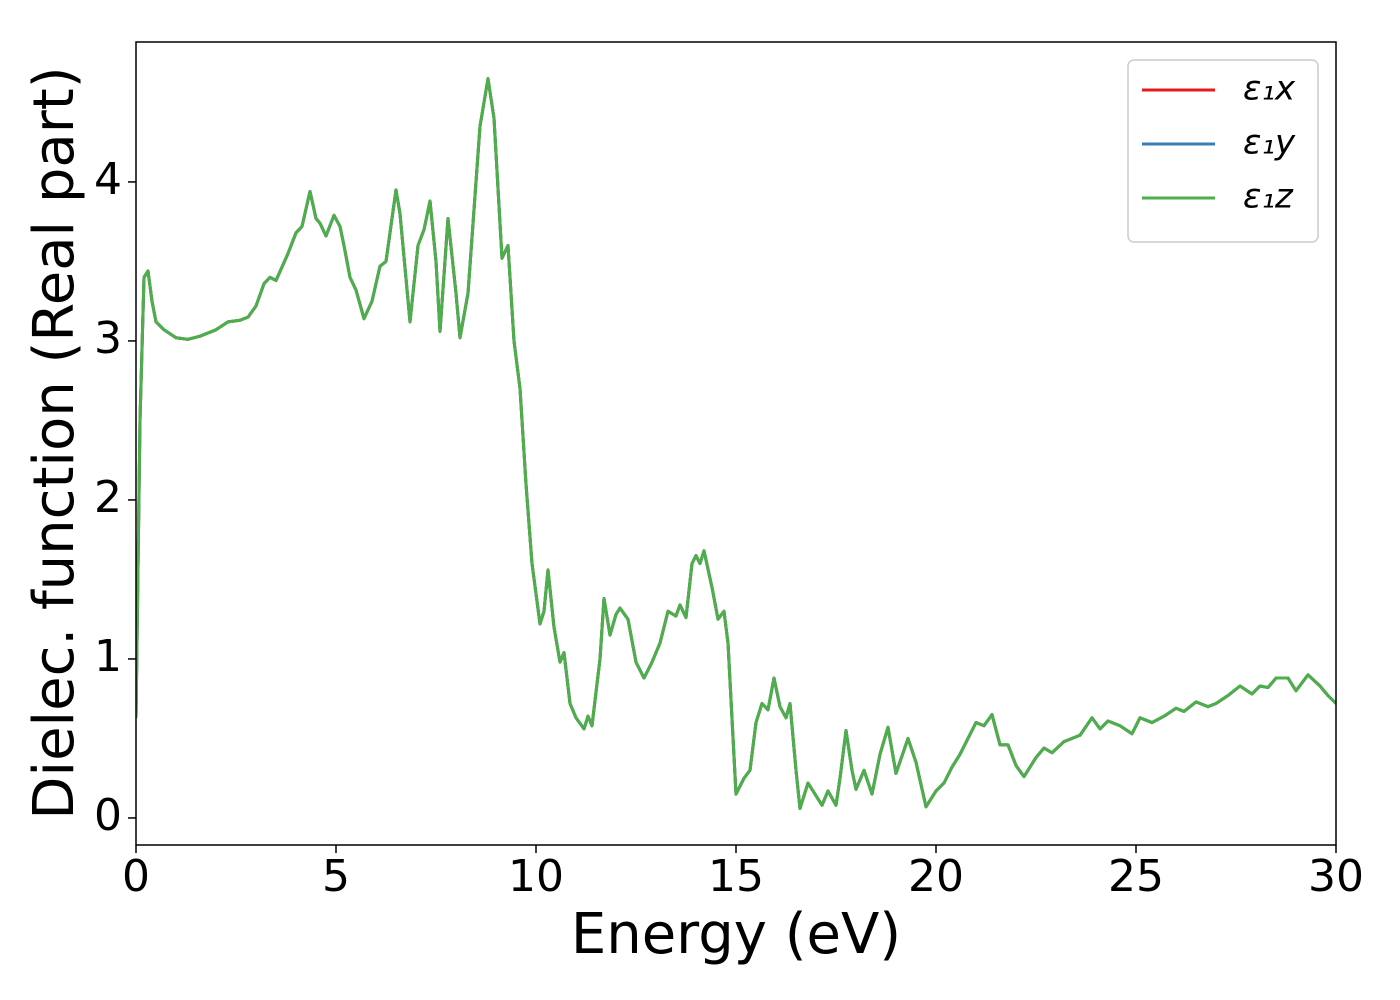 The width and height of the screenshot is (1400, 1000). Describe the element at coordinates (108, 338) in the screenshot. I see `y-tick-label: 3` at that location.